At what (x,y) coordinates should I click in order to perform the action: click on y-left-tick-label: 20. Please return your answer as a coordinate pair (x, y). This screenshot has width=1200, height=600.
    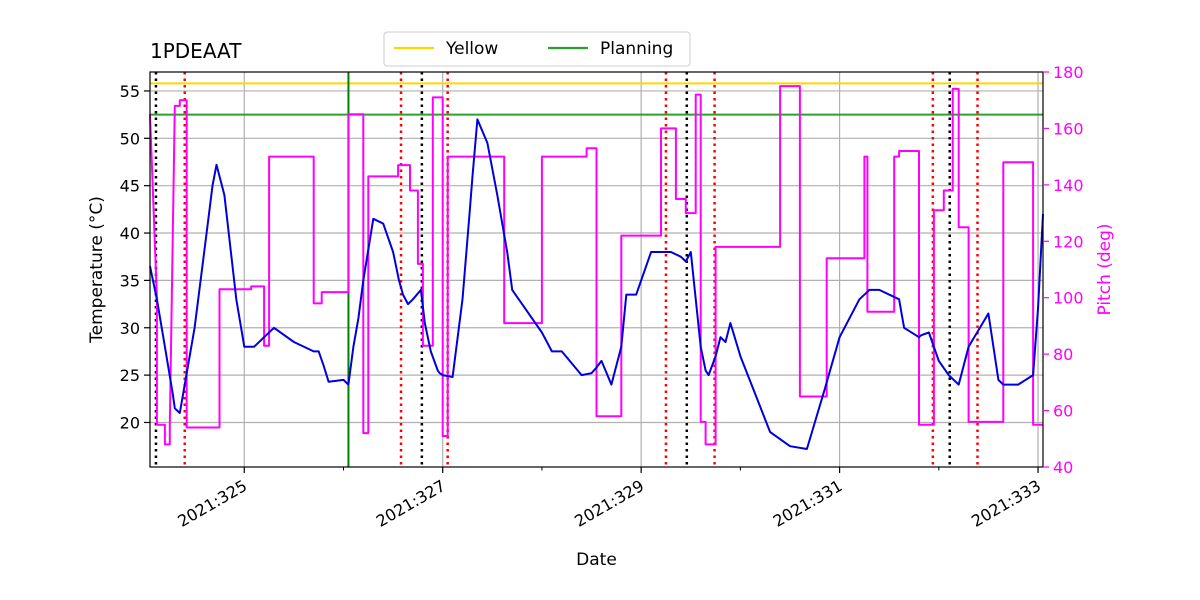
    Looking at the image, I should click on (130, 422).